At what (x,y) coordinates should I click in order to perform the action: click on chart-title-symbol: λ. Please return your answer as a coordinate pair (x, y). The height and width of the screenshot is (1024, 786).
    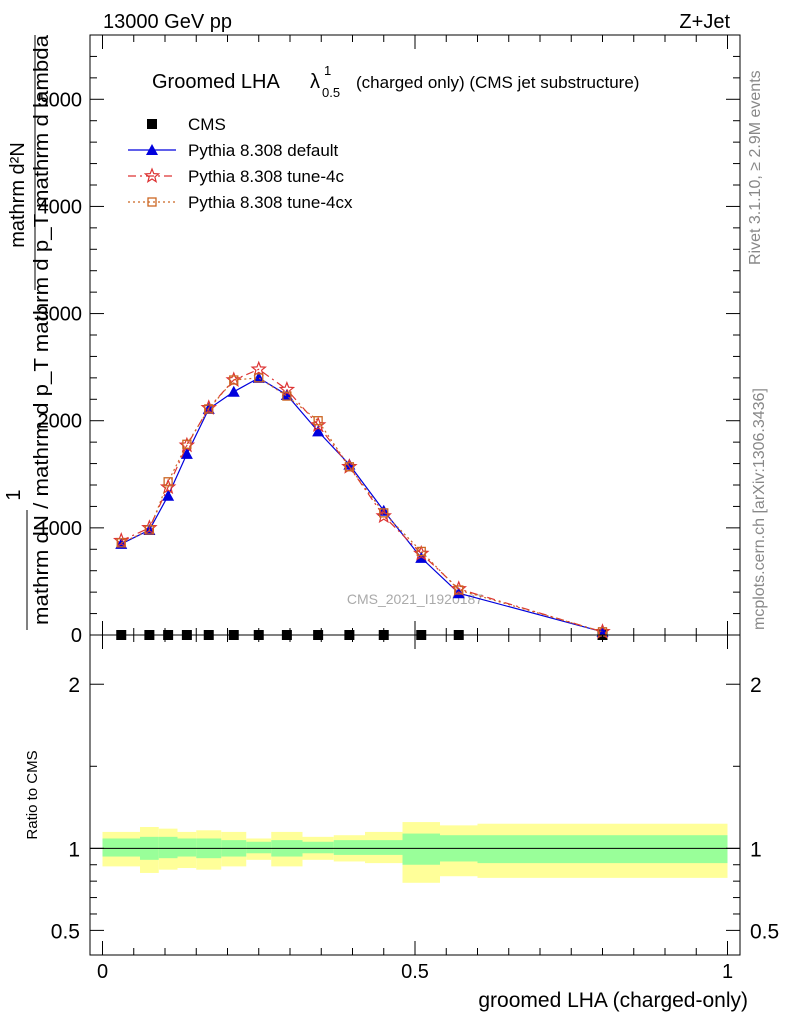
    Looking at the image, I should click on (315, 82).